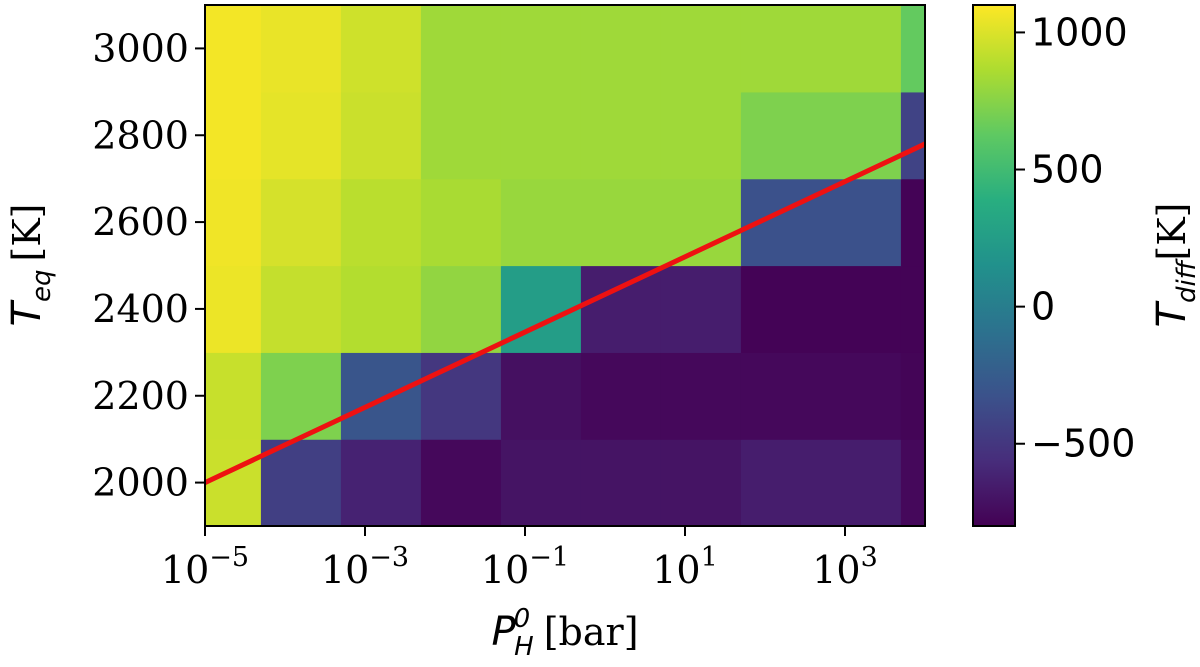 Image resolution: width=1200 pixels, height=667 pixels. I want to click on x-tick-label: 10⁻¹, so click(525, 567).